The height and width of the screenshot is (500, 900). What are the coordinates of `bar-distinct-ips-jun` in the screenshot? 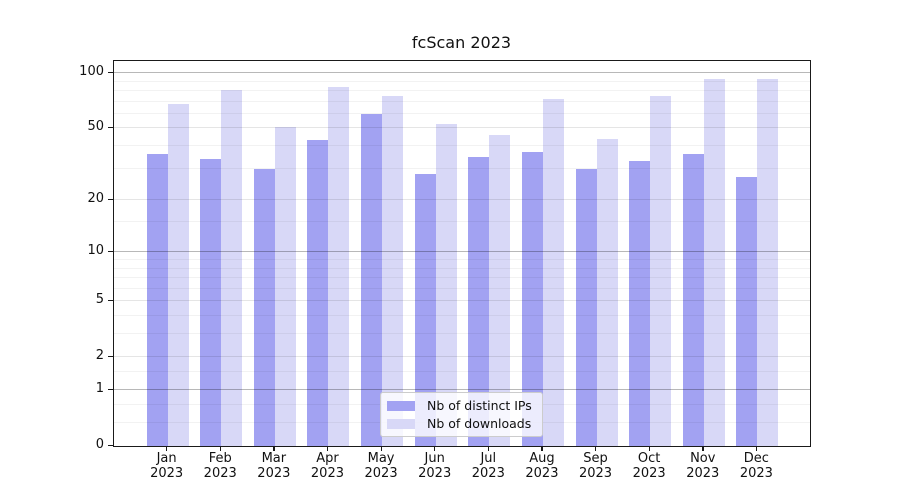 It's located at (425, 310).